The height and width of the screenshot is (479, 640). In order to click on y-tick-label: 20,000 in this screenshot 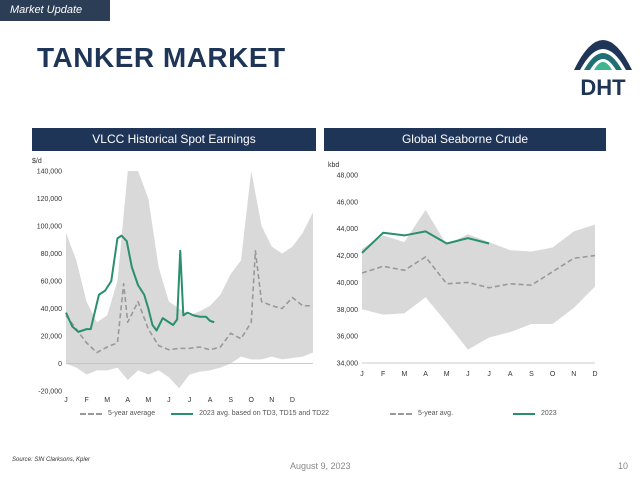, I will do `click(52, 337)`.